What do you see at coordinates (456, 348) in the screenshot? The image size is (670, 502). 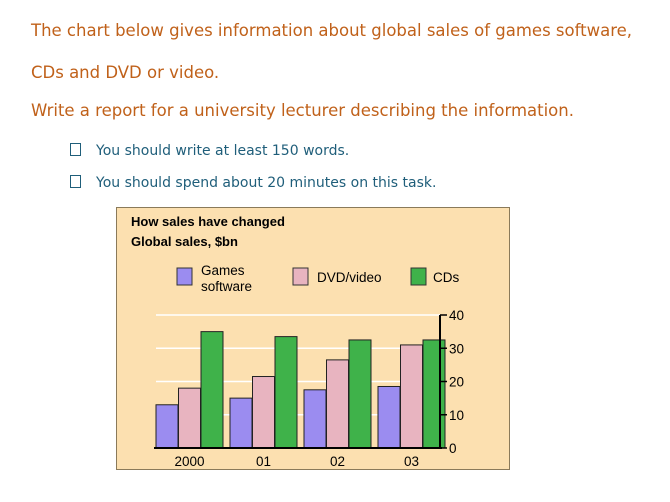 I see `y-tick-label: 30` at bounding box center [456, 348].